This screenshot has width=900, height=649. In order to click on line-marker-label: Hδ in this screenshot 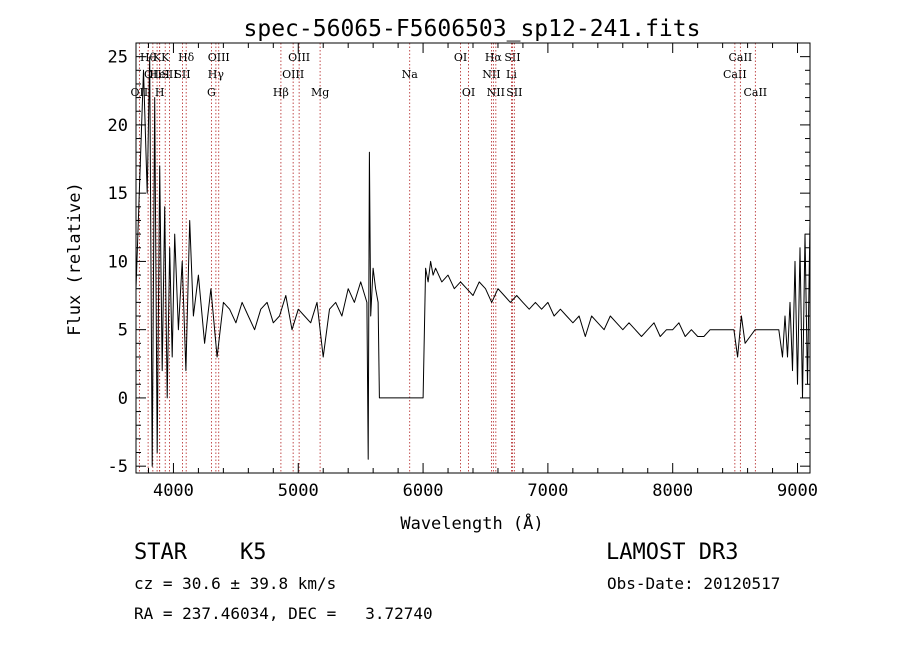, I will do `click(186, 57)`.